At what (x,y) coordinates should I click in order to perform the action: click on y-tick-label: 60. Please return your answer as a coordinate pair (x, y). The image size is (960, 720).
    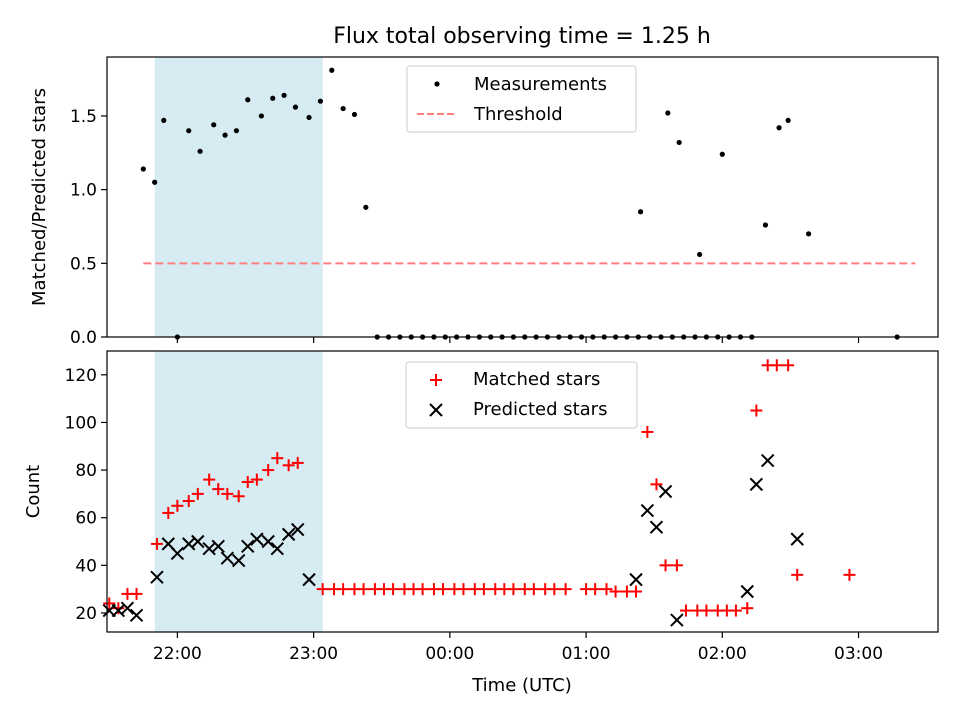
    Looking at the image, I should click on (86, 519).